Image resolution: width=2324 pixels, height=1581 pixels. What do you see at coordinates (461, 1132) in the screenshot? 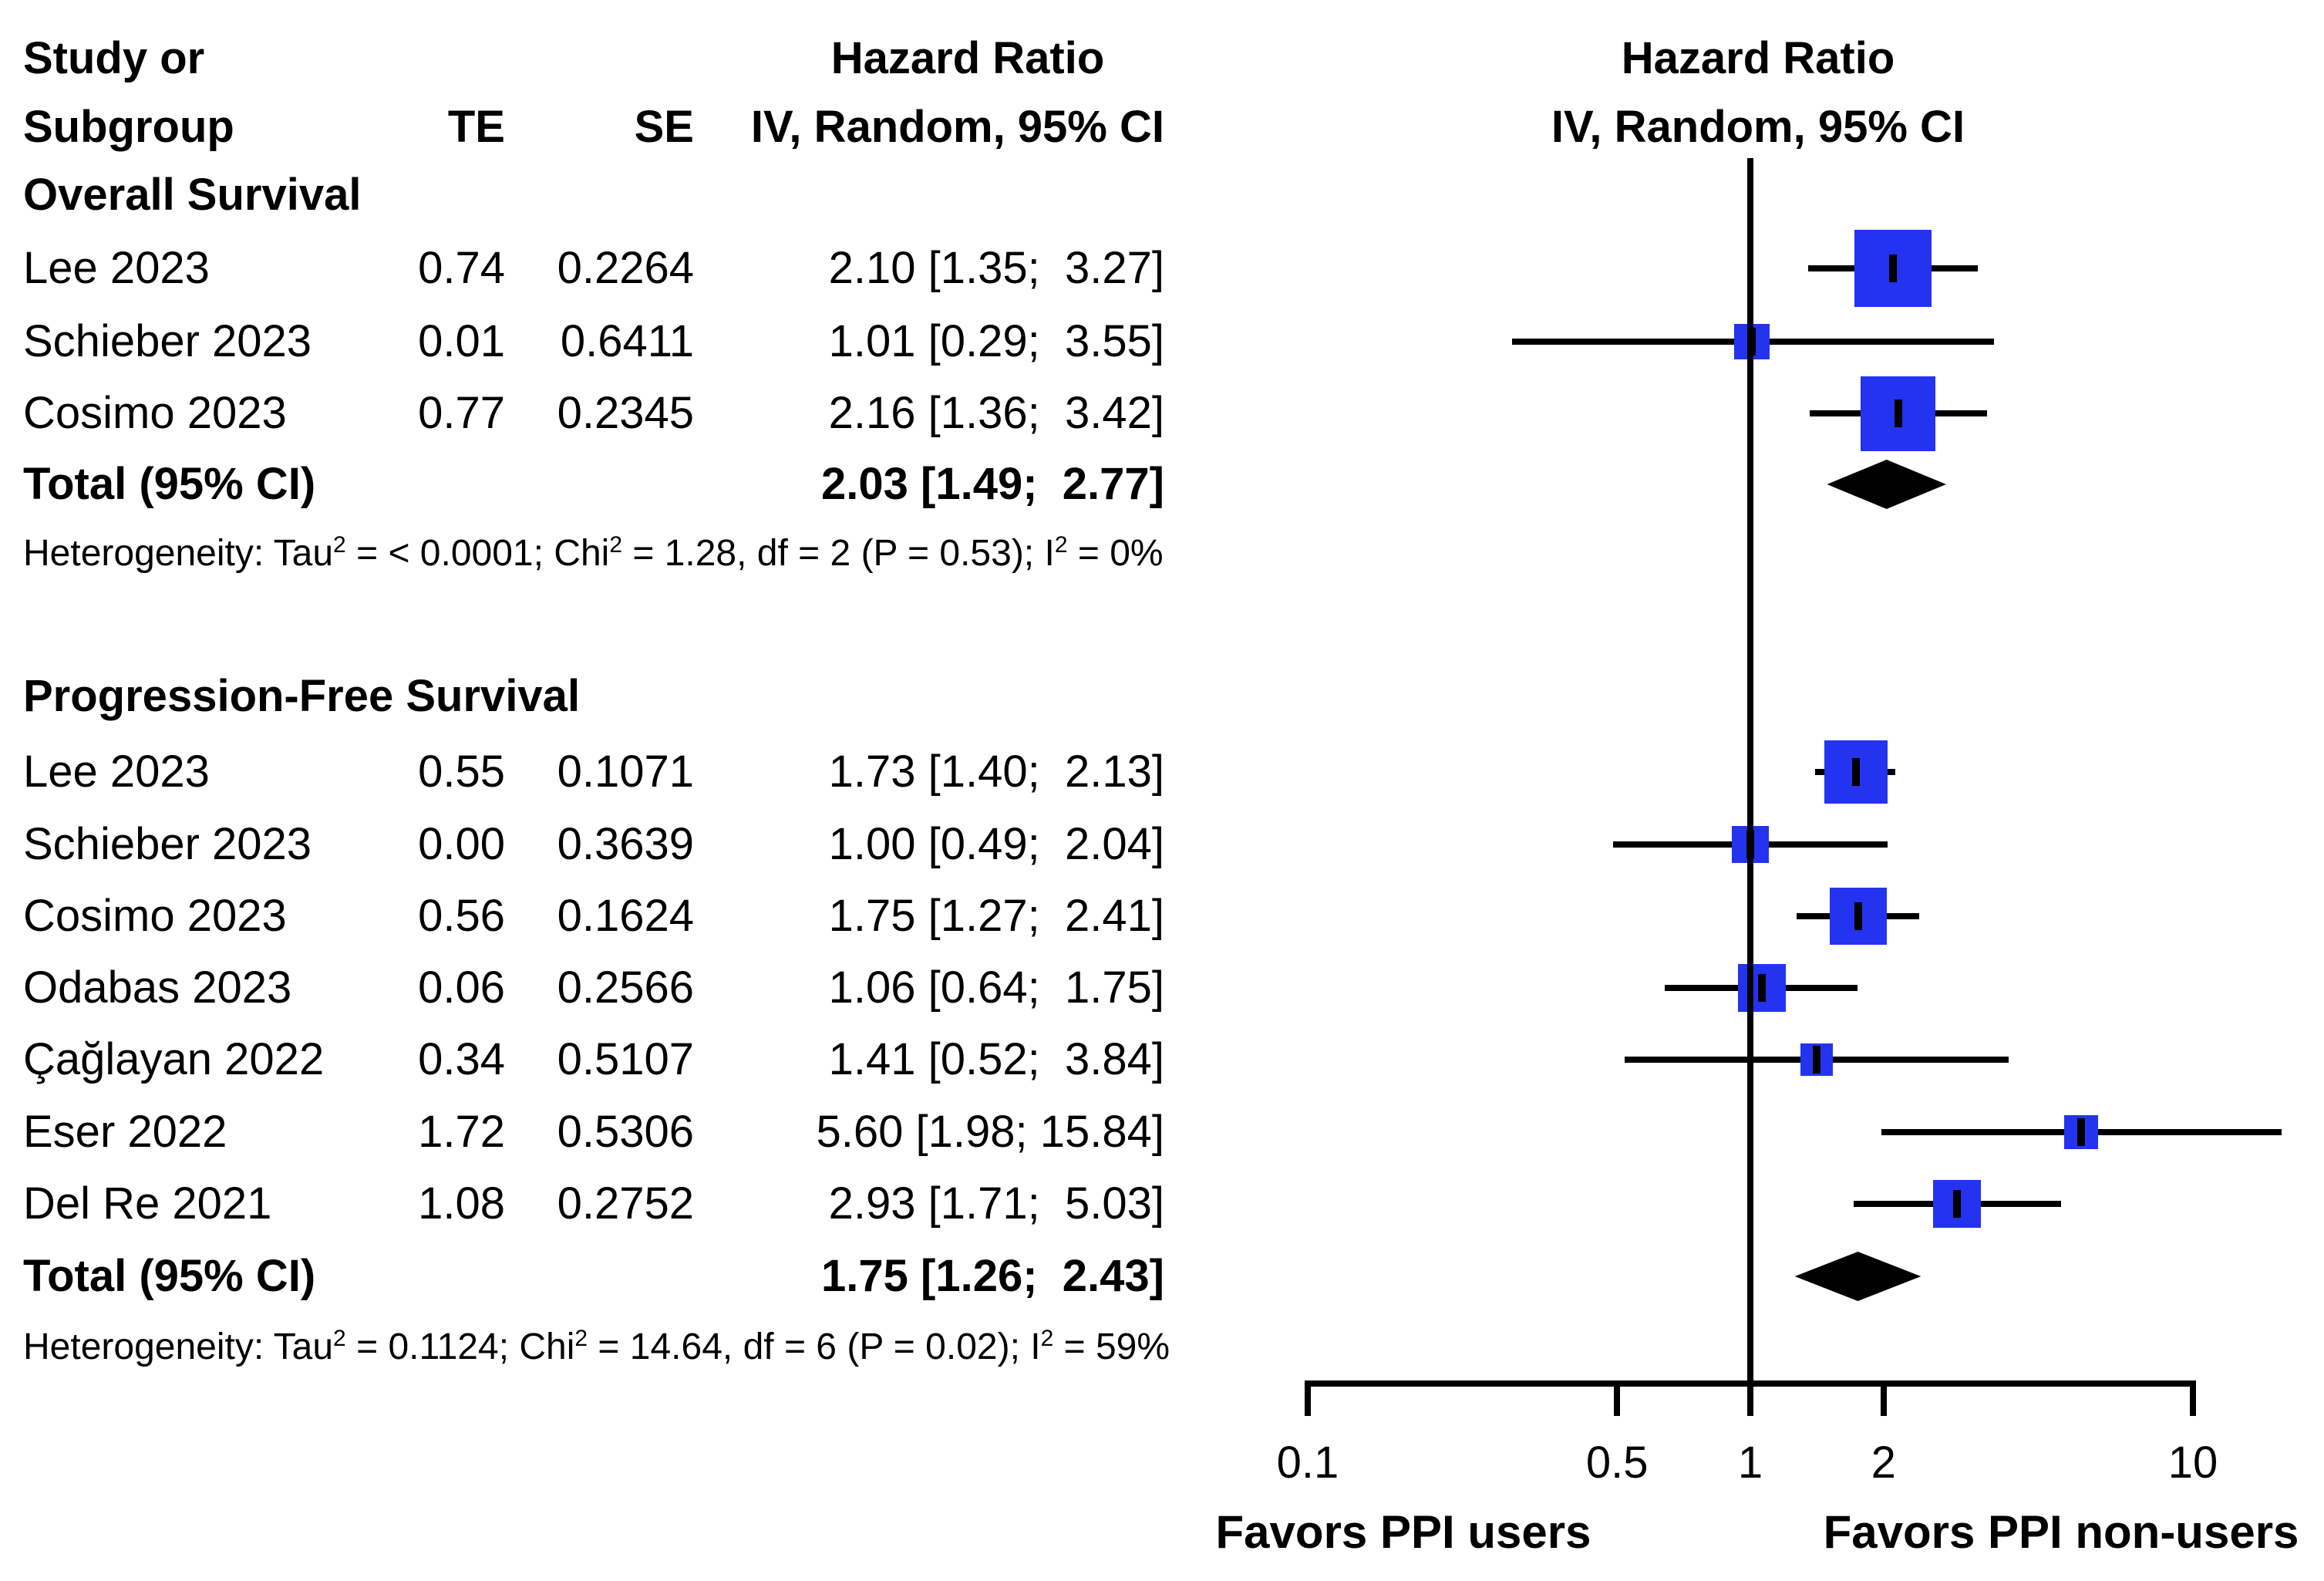
I see `te-value: 1.72` at bounding box center [461, 1132].